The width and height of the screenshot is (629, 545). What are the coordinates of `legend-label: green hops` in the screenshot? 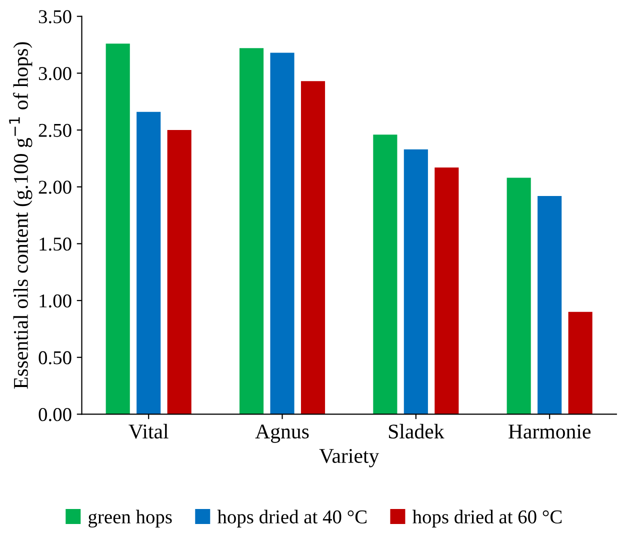 It's located at (130, 519).